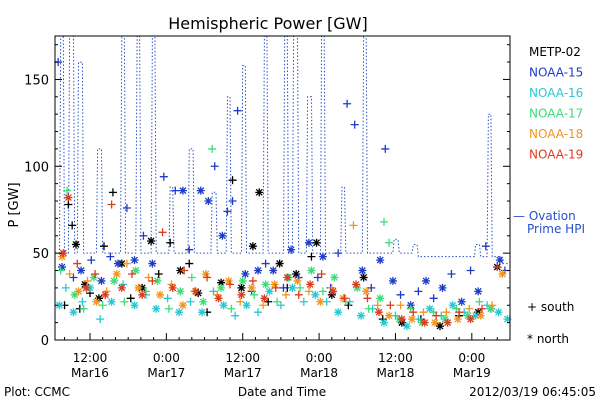 This screenshot has height=400, width=600. I want to click on marker-legend-south: + south, so click(550, 307).